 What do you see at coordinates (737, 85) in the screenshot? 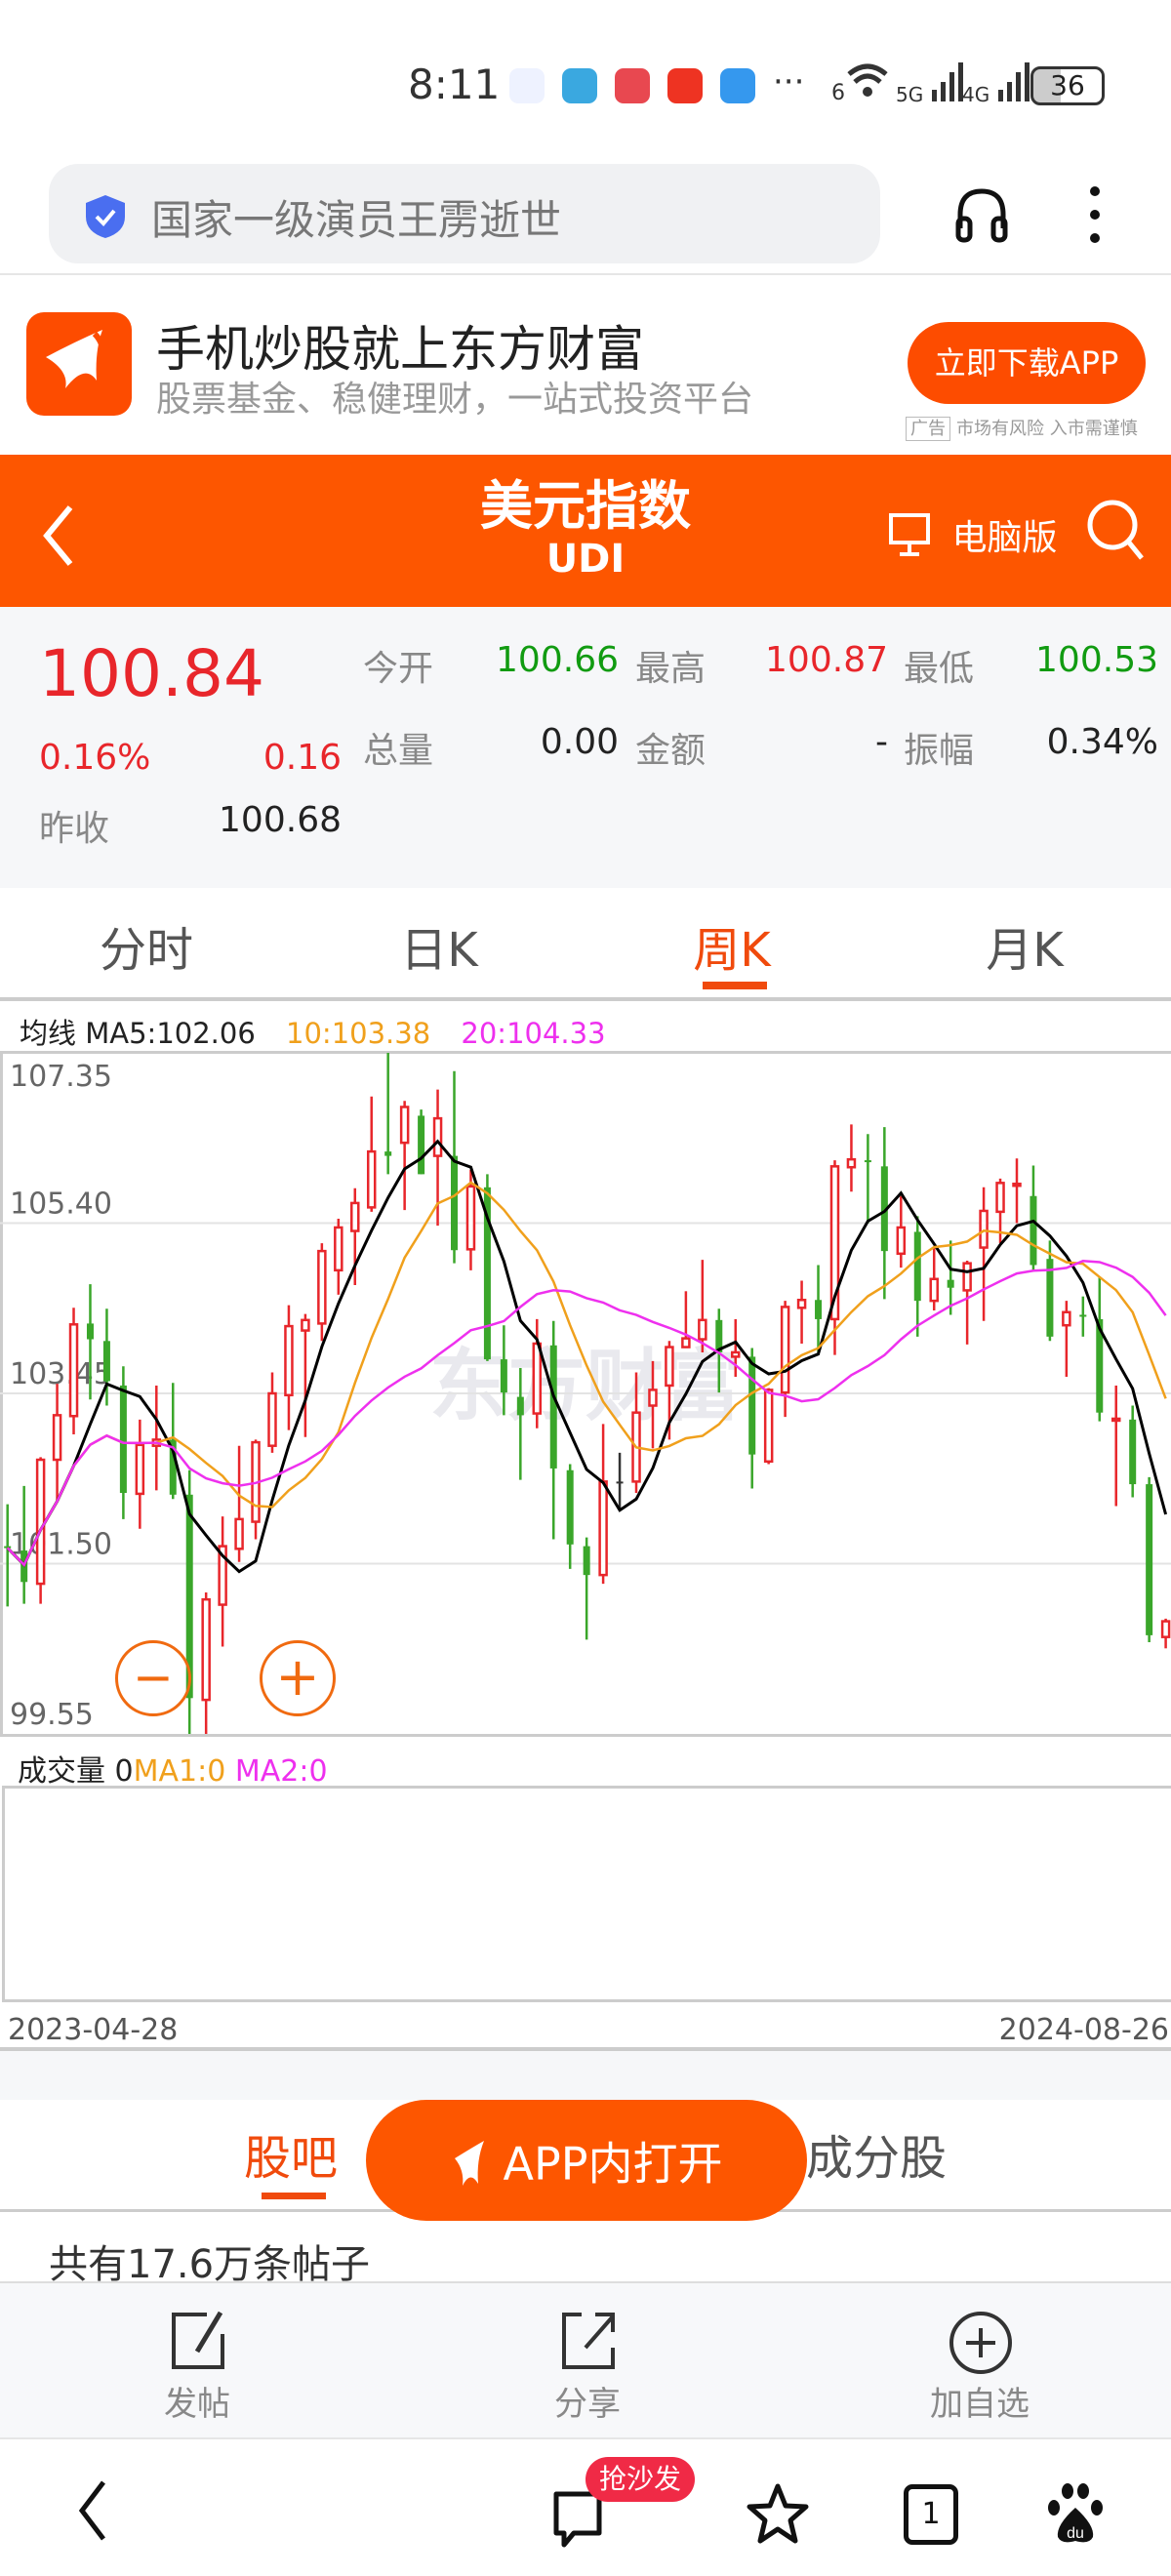
I see `weather-icon` at bounding box center [737, 85].